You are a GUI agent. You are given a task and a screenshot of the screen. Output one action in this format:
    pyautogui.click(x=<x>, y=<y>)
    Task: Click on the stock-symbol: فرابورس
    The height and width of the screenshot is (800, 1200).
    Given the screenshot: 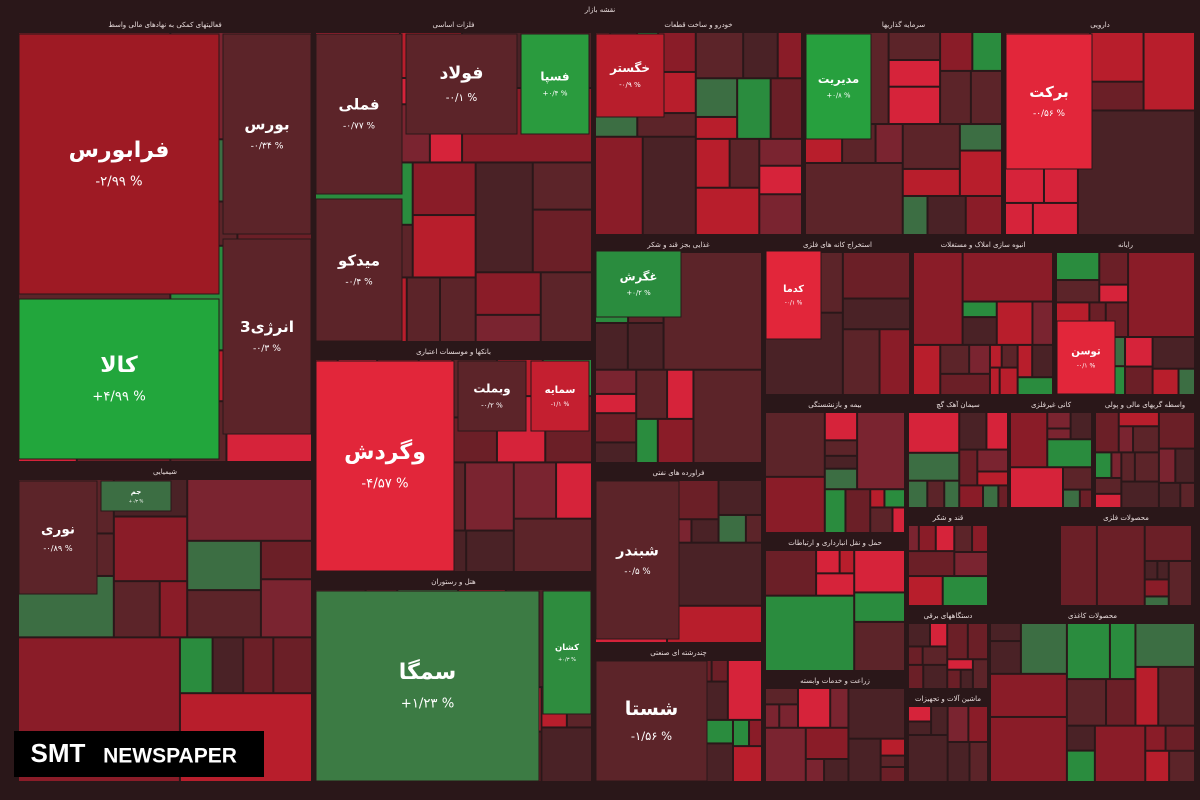 What is the action you would take?
    pyautogui.click(x=119, y=150)
    